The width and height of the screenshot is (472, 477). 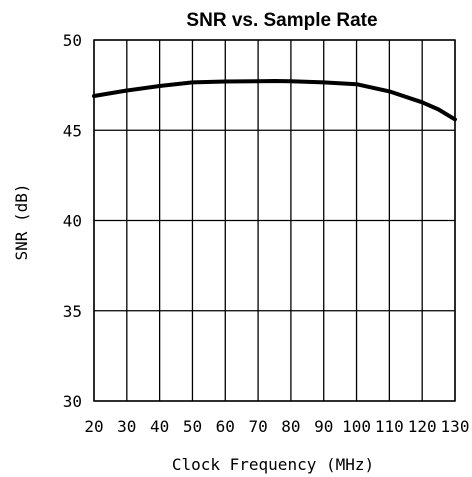 What do you see at coordinates (126, 426) in the screenshot?
I see `x-tick-label: 30` at bounding box center [126, 426].